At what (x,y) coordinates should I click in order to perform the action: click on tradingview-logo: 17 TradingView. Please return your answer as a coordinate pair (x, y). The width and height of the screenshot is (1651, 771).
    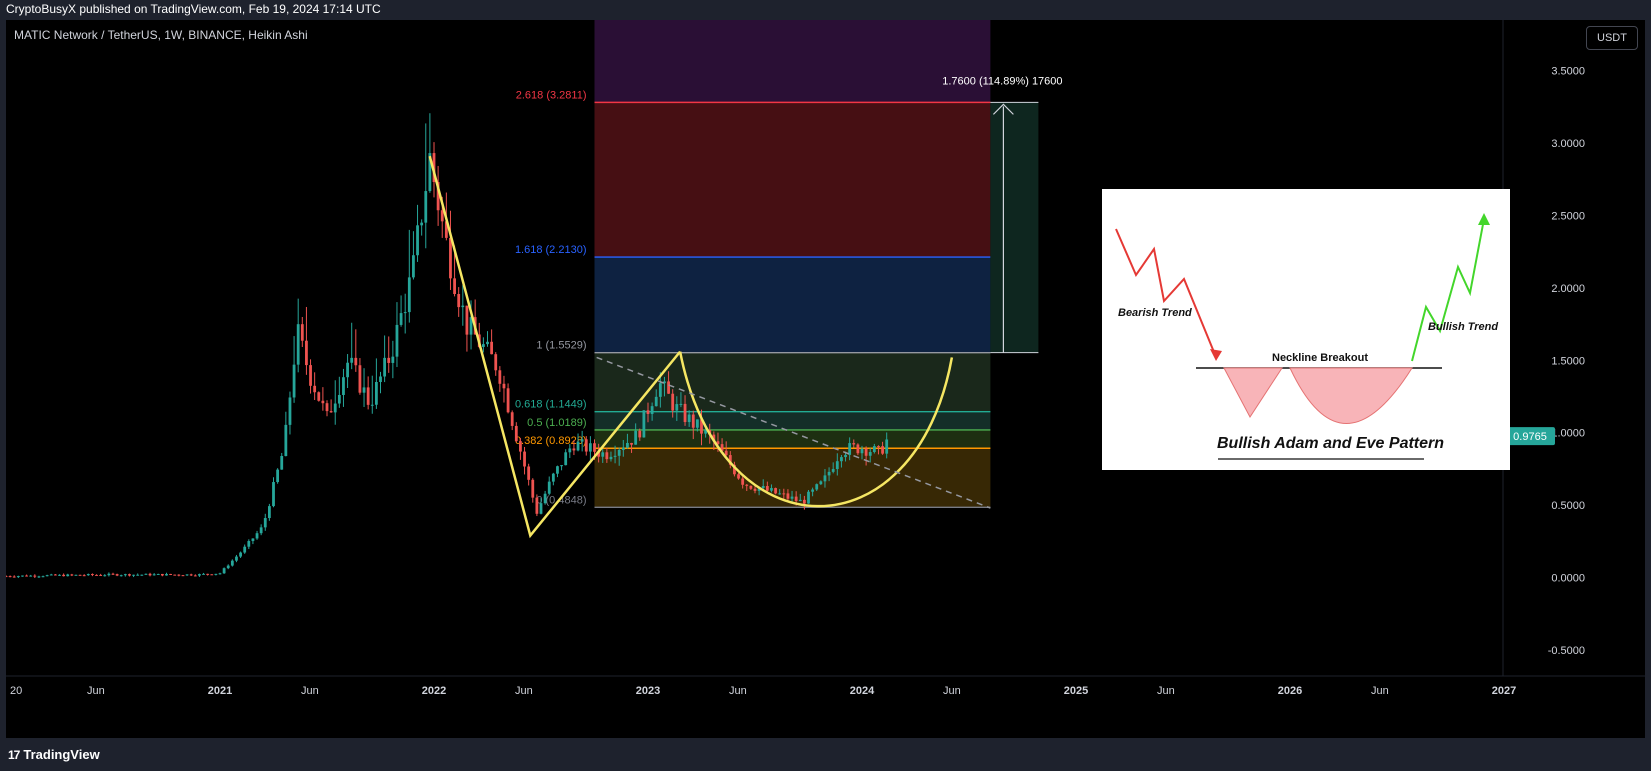
    Looking at the image, I should click on (54, 754).